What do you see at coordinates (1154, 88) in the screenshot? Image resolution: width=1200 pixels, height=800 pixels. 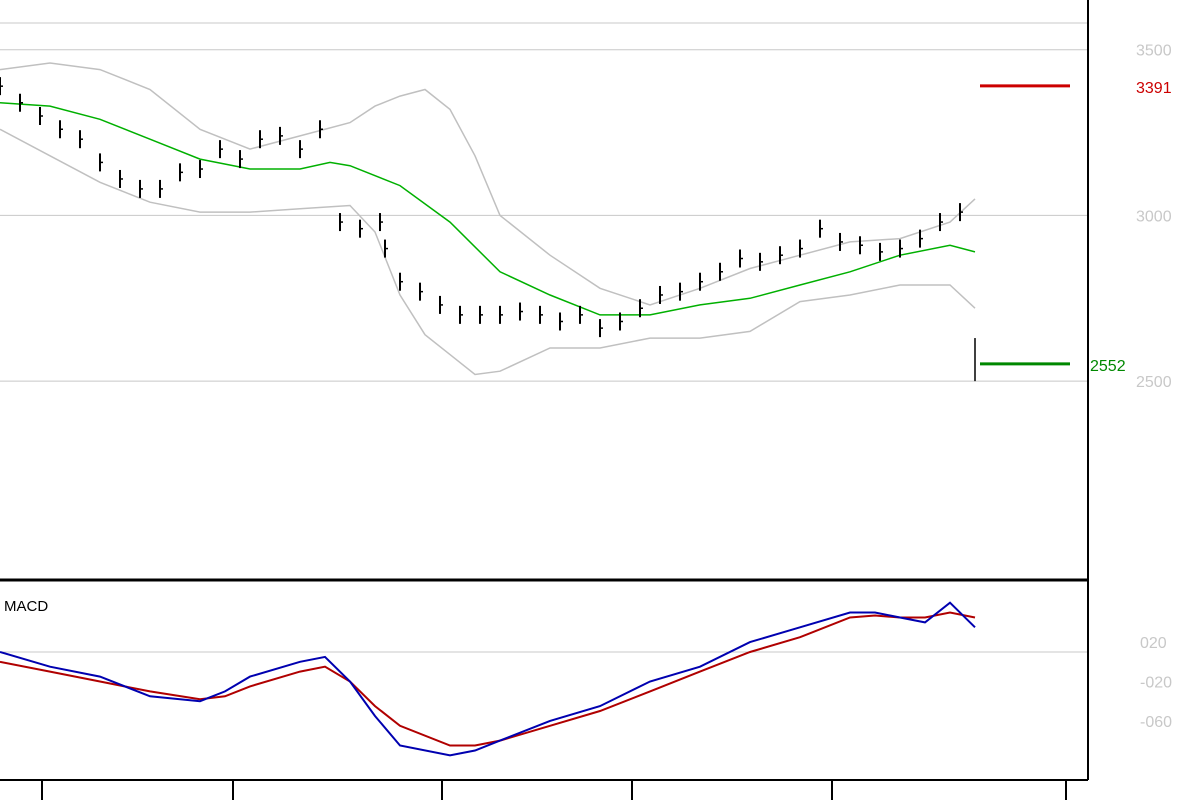 I see `resistance-label: 3391` at bounding box center [1154, 88].